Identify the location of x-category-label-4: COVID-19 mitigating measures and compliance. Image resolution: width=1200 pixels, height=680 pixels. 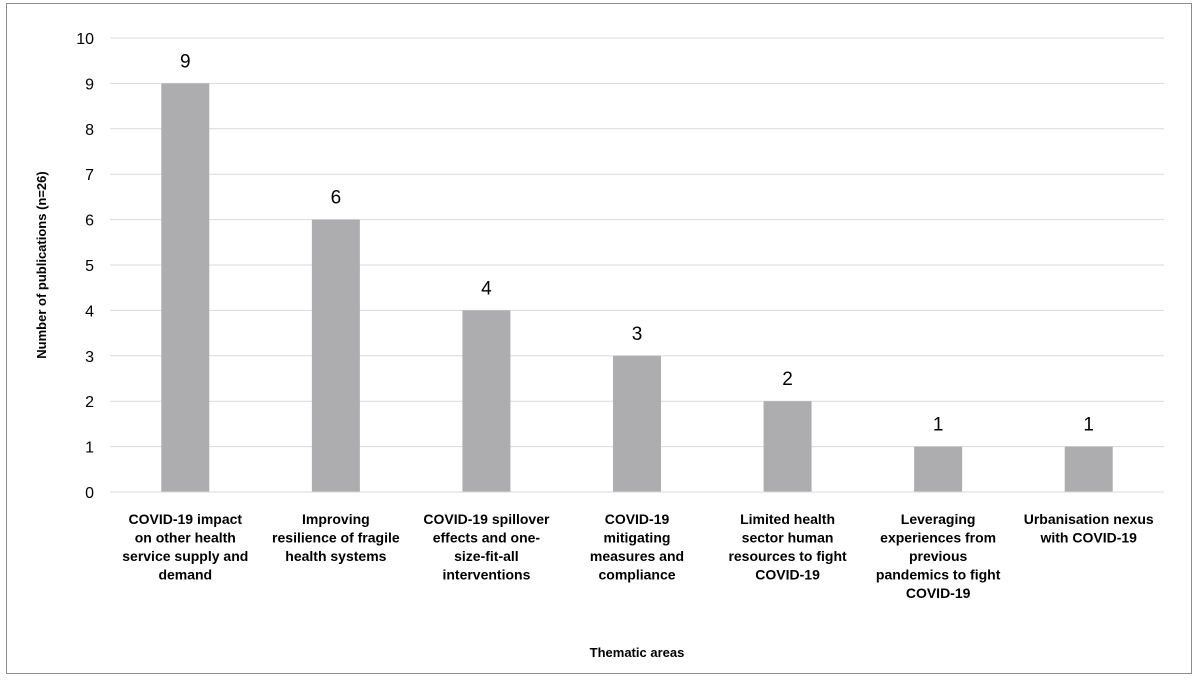
(637, 547).